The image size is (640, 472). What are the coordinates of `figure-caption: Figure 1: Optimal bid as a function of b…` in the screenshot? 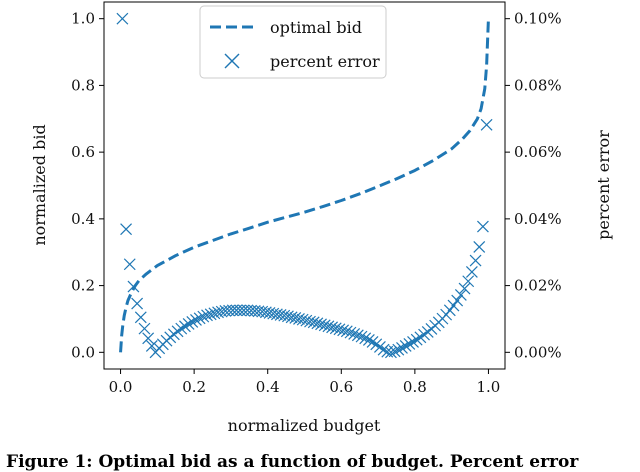 It's located at (292, 462).